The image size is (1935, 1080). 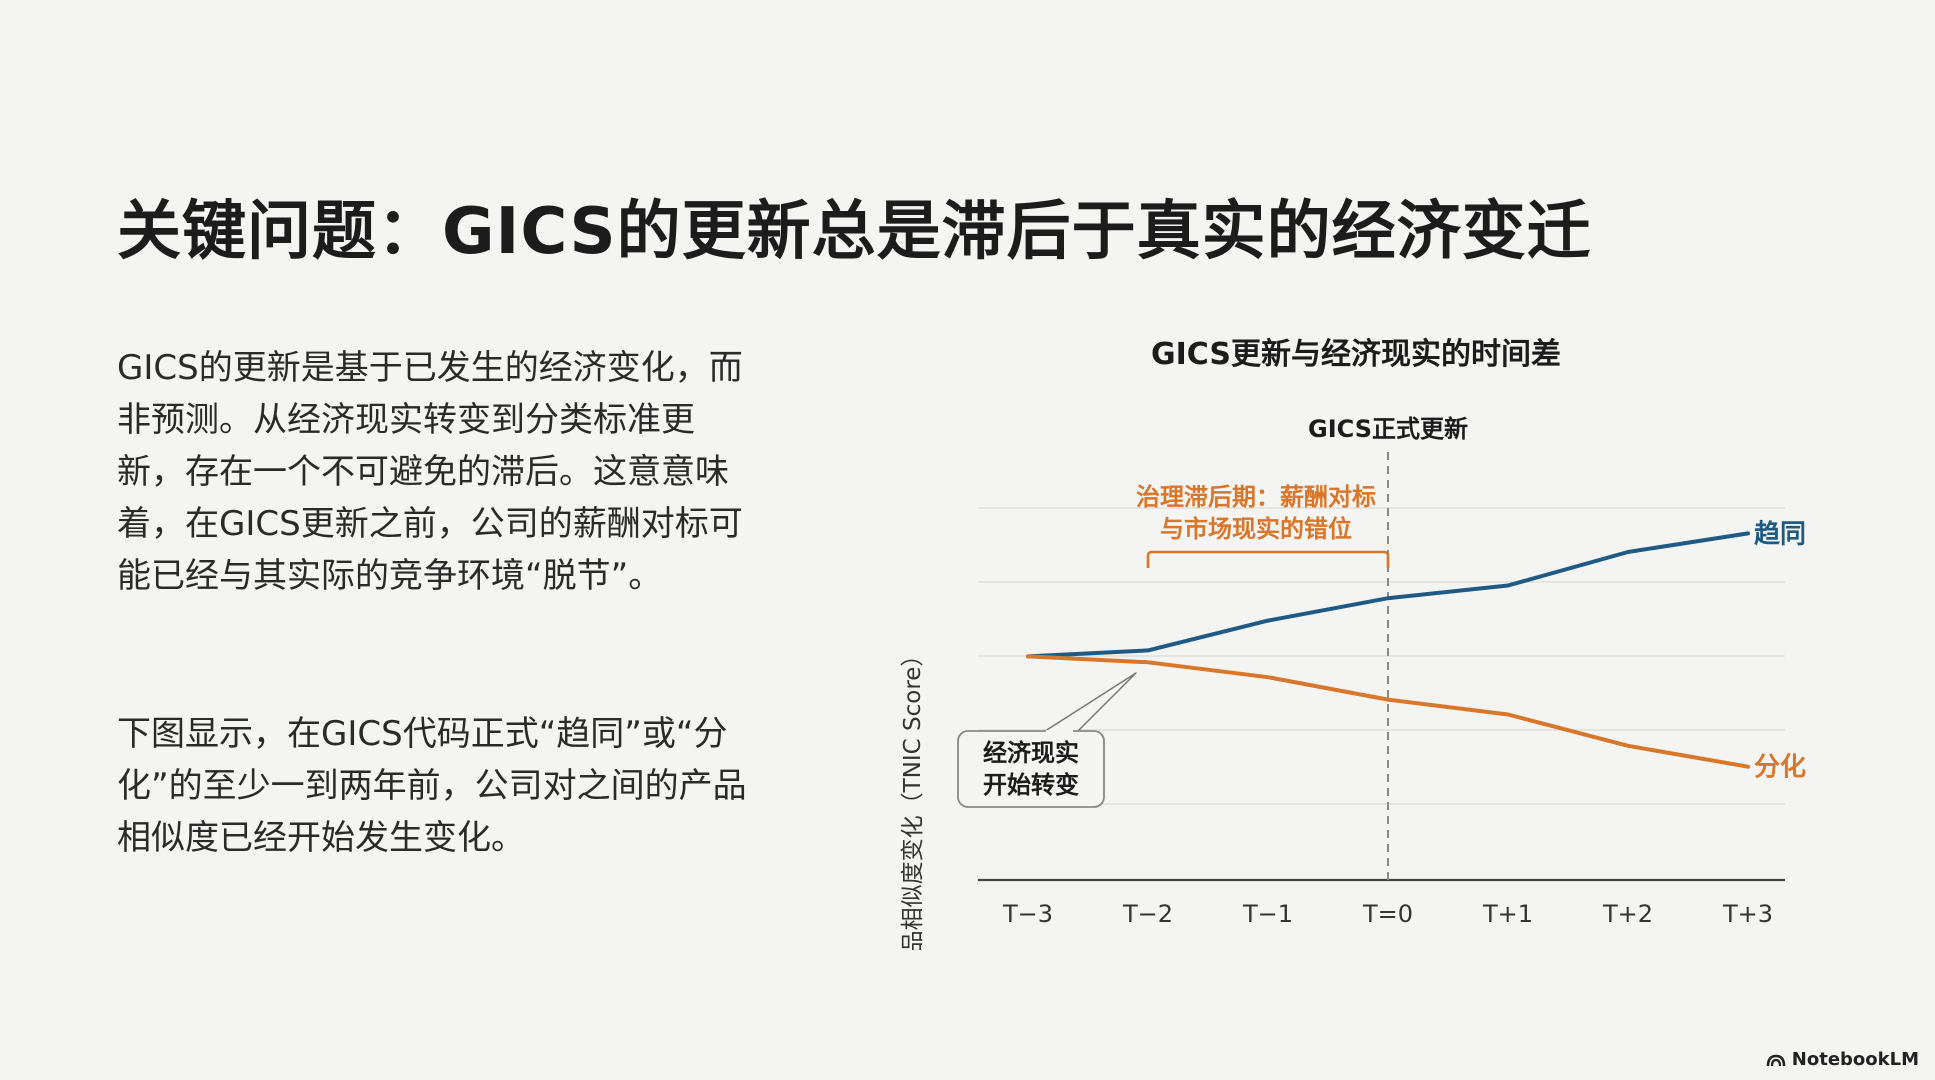 What do you see at coordinates (1388, 429) in the screenshot?
I see `vline-label: GICS正式更新` at bounding box center [1388, 429].